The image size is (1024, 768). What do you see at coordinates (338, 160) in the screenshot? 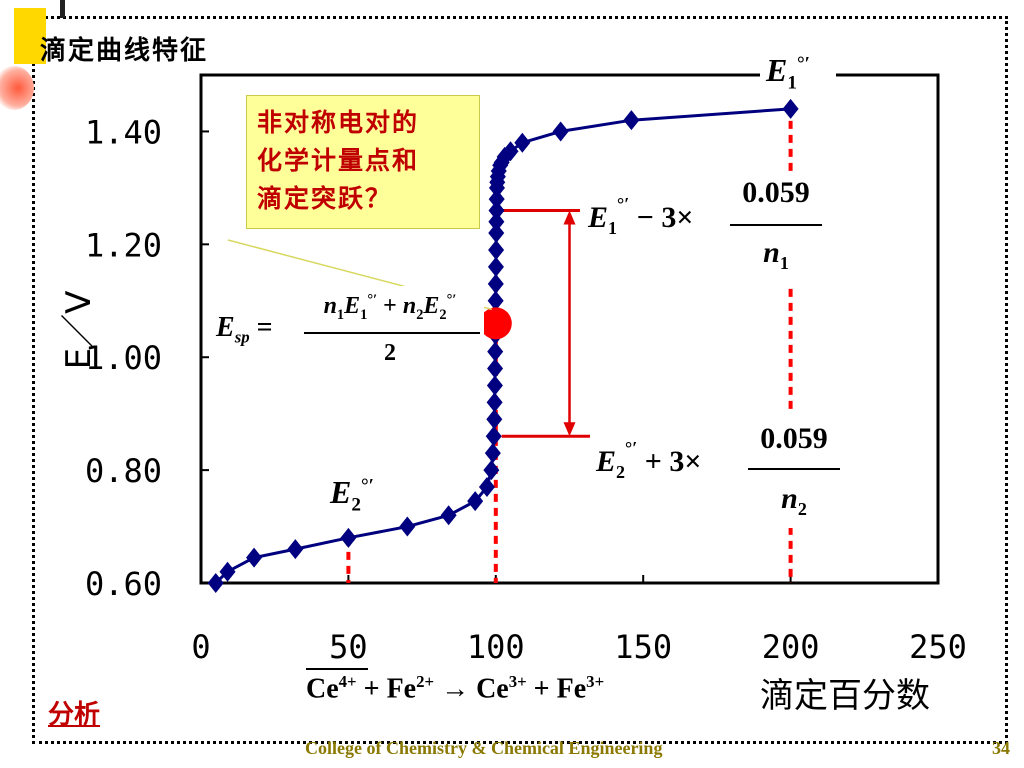
I see `callout-line: 化学计量点和` at bounding box center [338, 160].